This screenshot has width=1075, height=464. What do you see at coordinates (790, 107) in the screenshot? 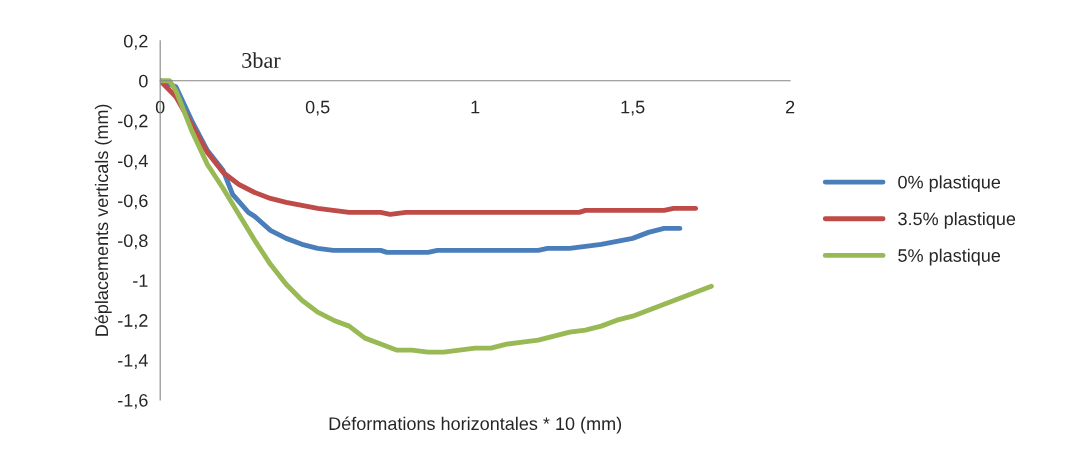
I see `x-tick-label: 2` at bounding box center [790, 107].